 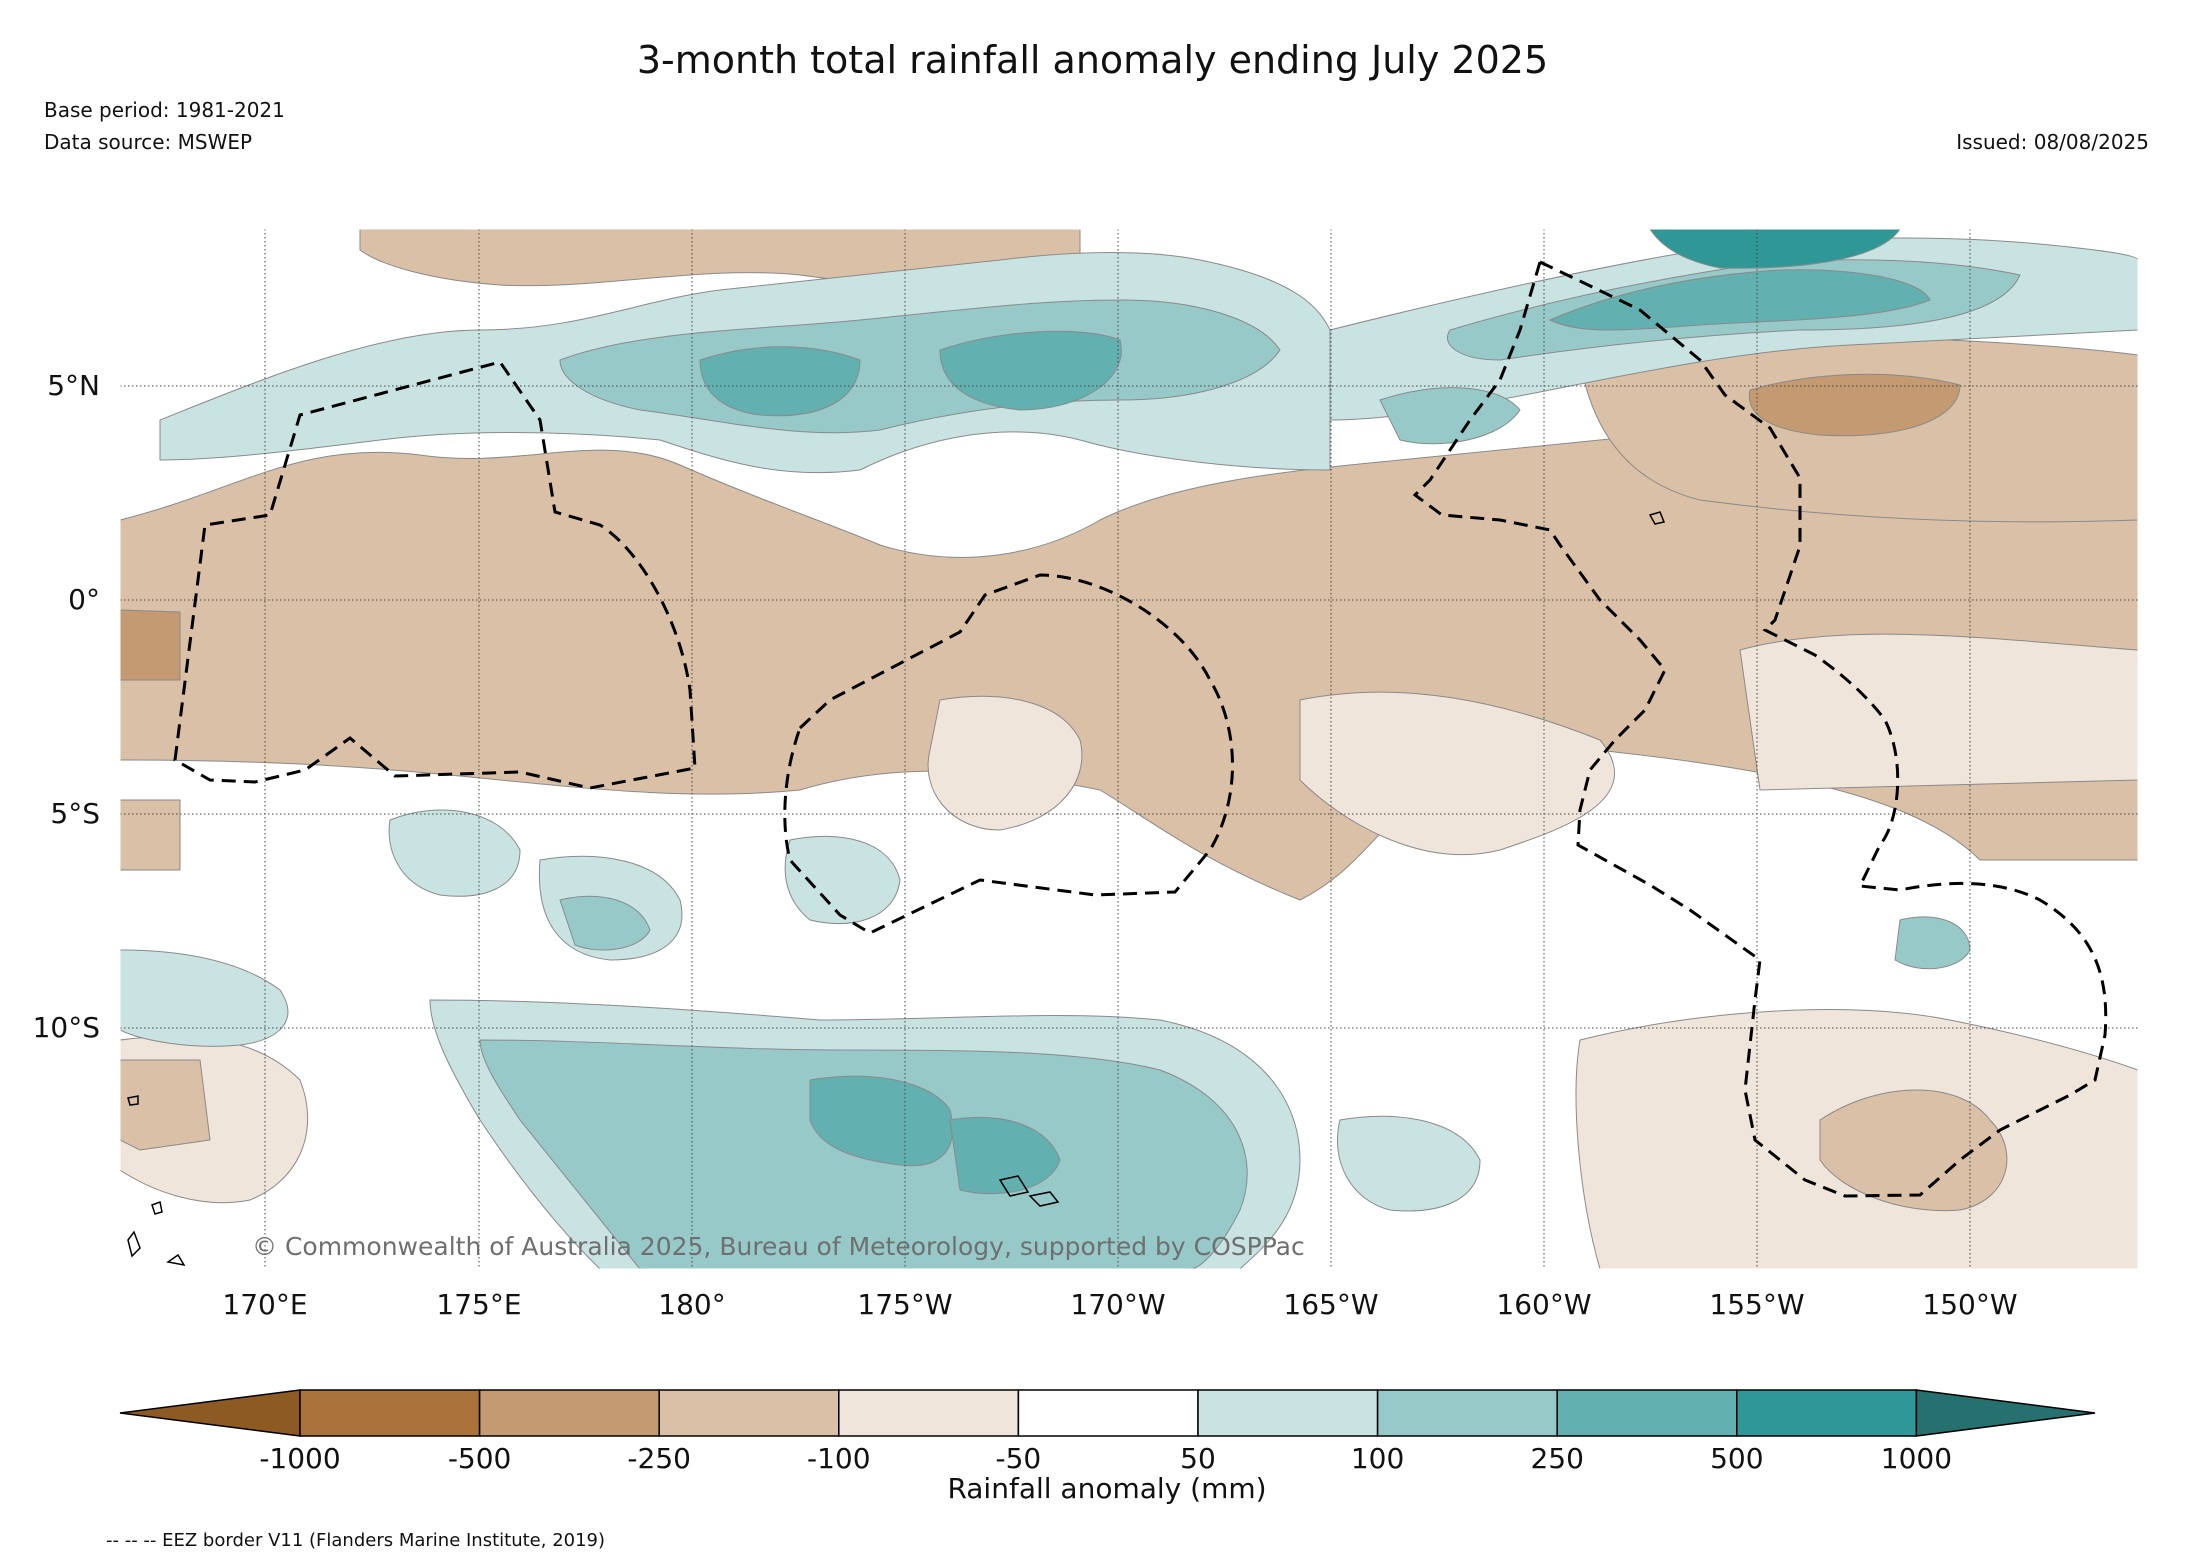 What do you see at coordinates (1118, 1304) in the screenshot?
I see `lon-label: 170°W` at bounding box center [1118, 1304].